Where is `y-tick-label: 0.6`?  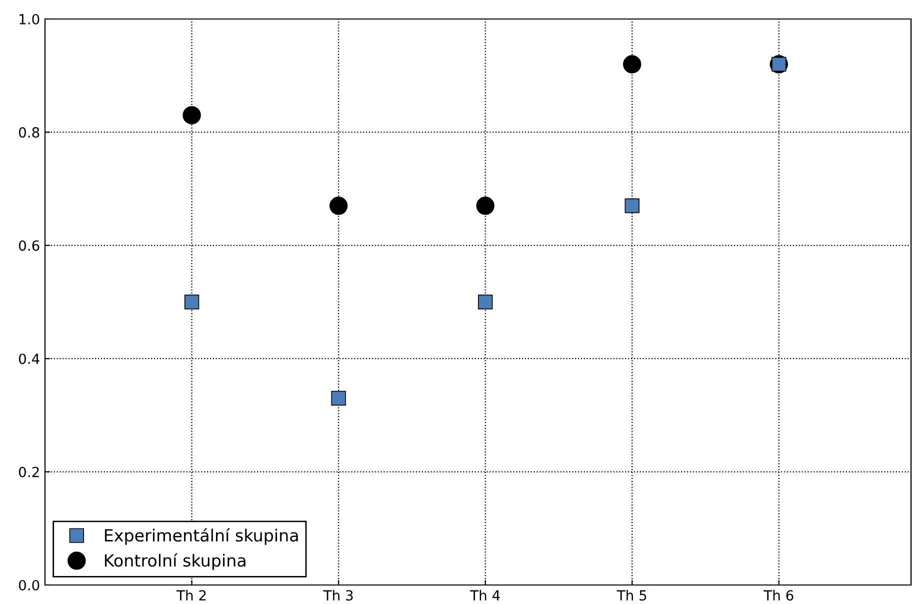 y-tick-label: 0.6 is located at coordinates (29, 245).